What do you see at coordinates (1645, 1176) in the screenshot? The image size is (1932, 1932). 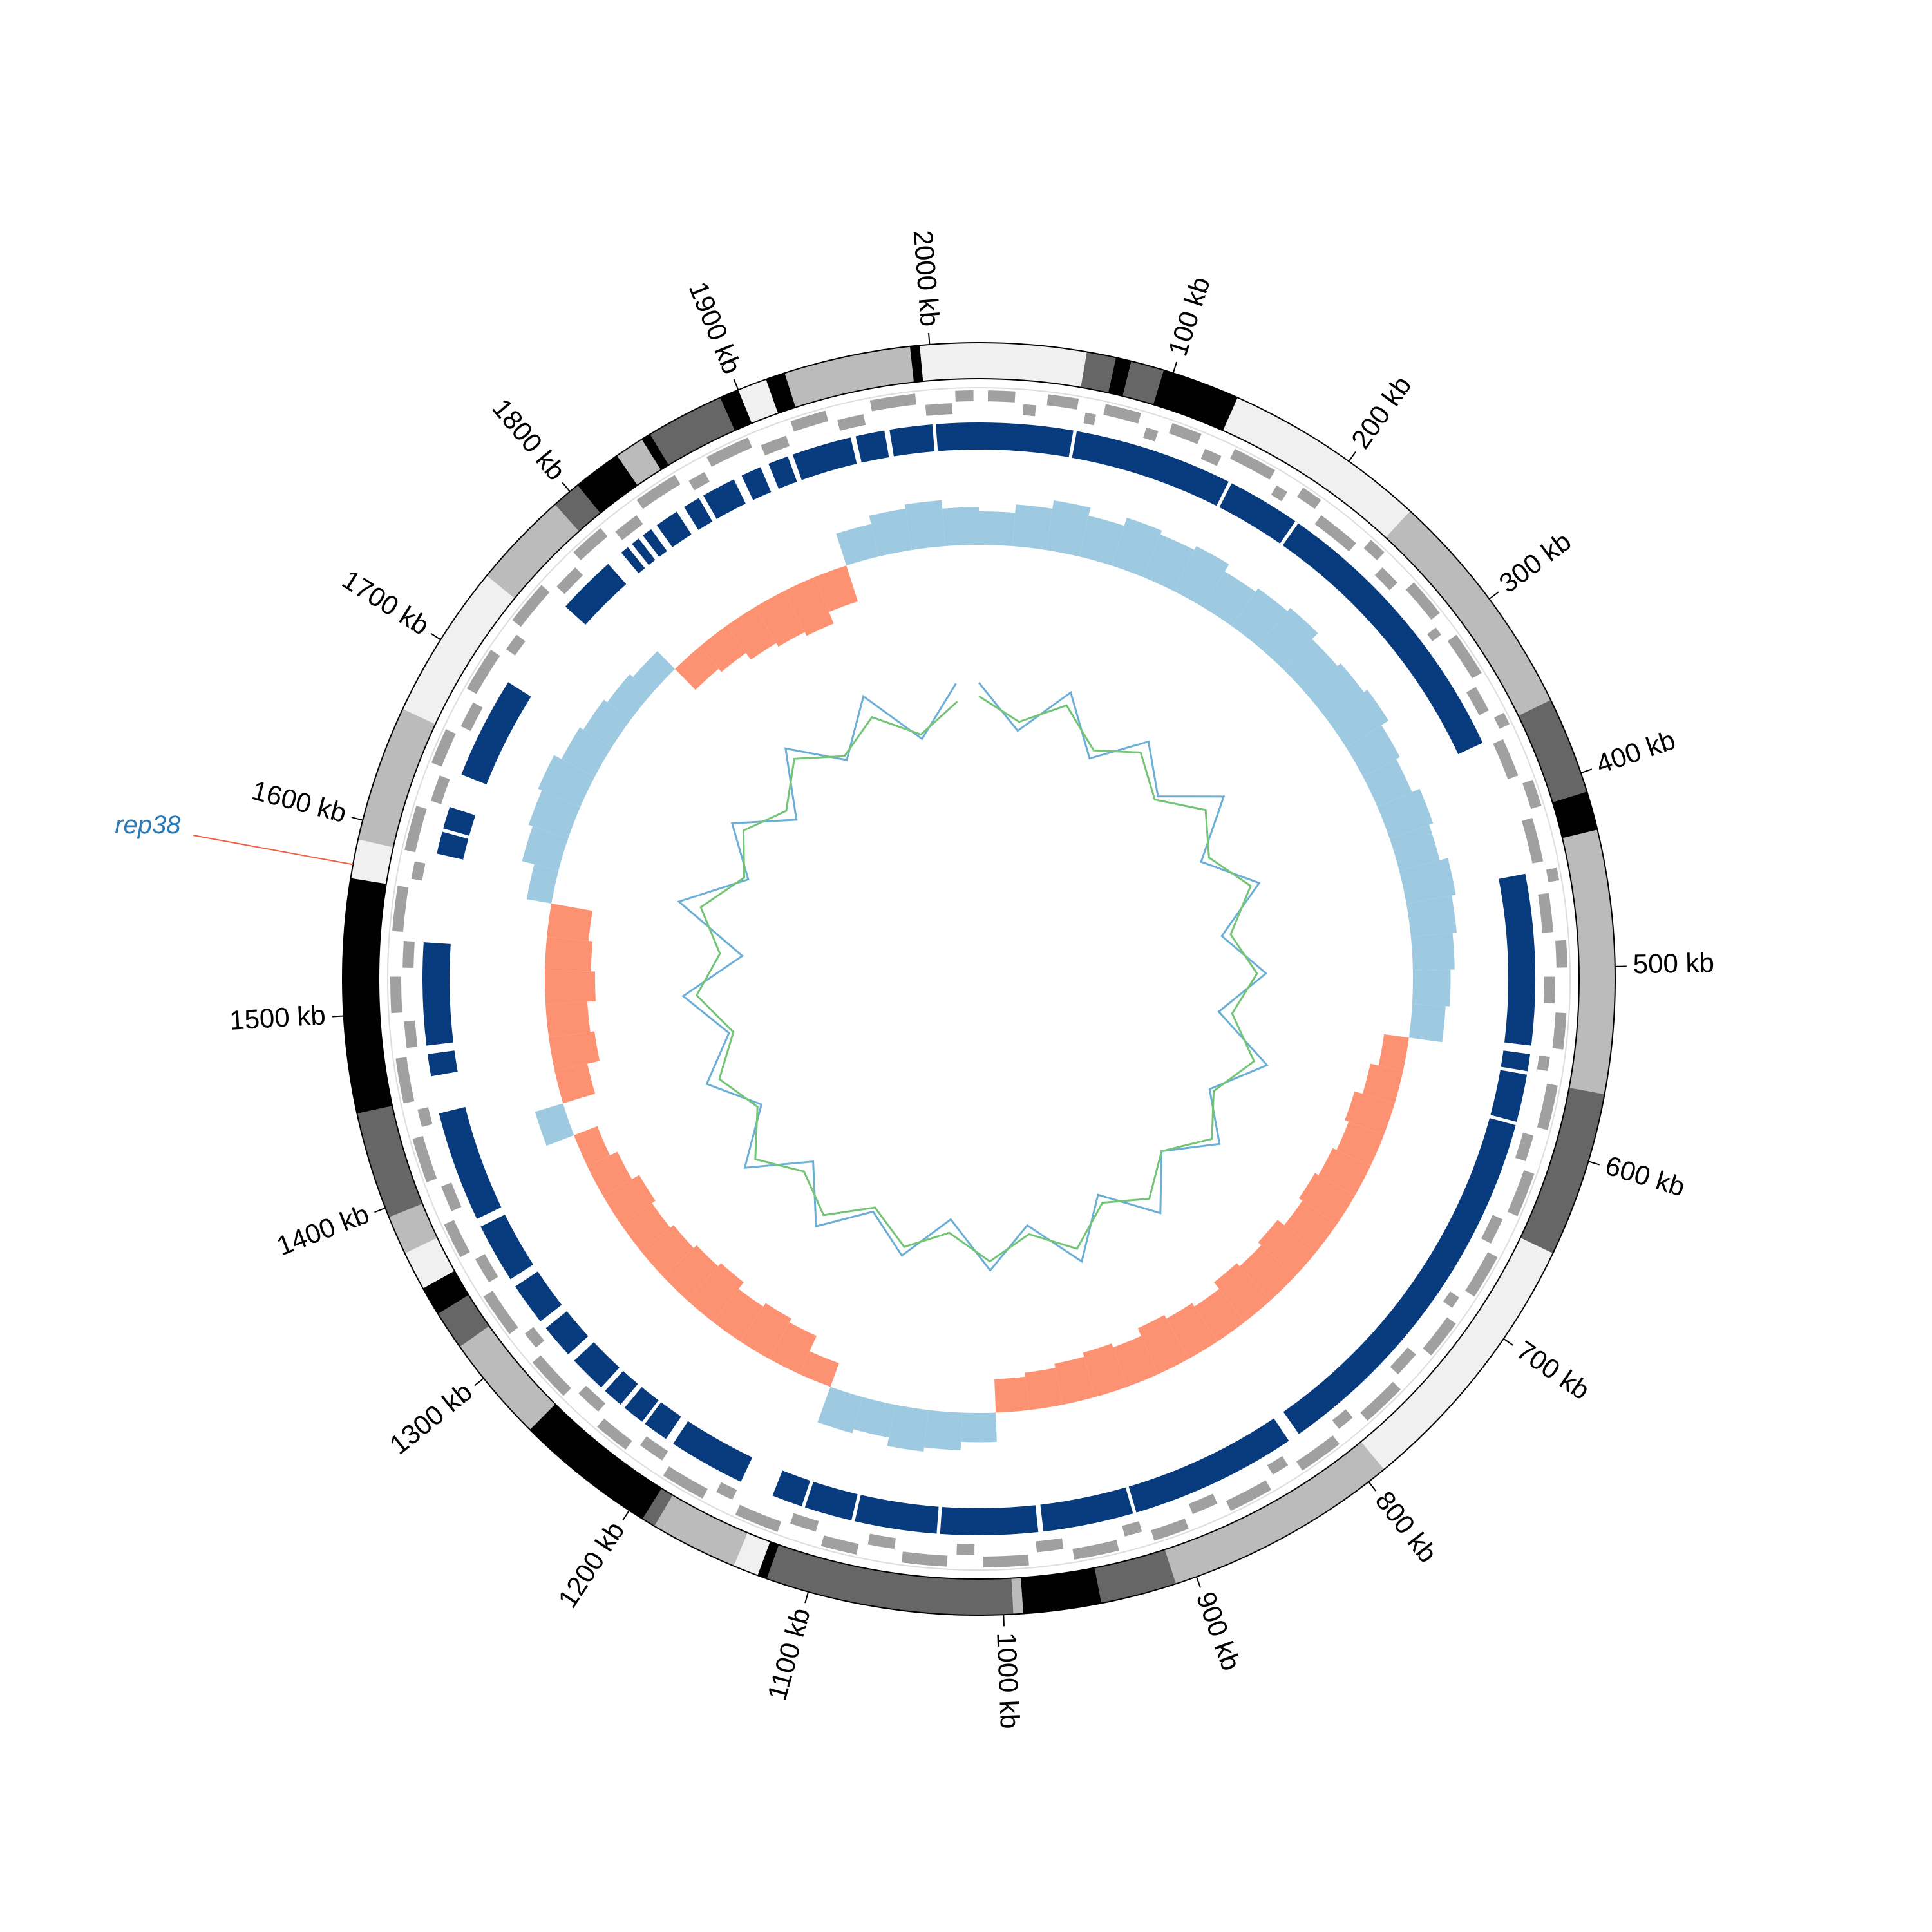 I see `tick-label: 600 kb` at bounding box center [1645, 1176].